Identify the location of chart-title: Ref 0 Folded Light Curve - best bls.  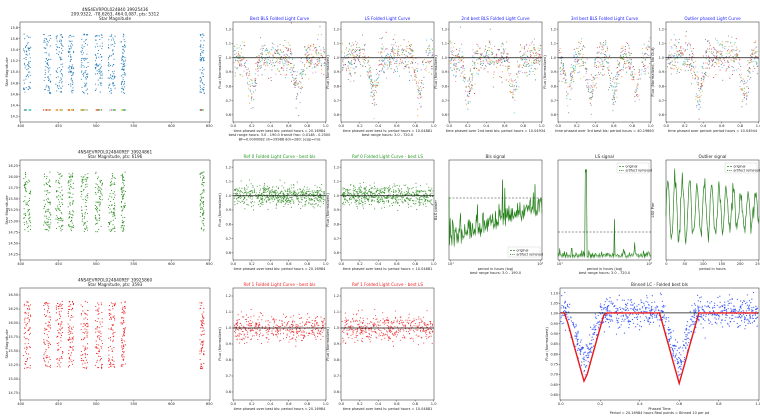
(279, 156).